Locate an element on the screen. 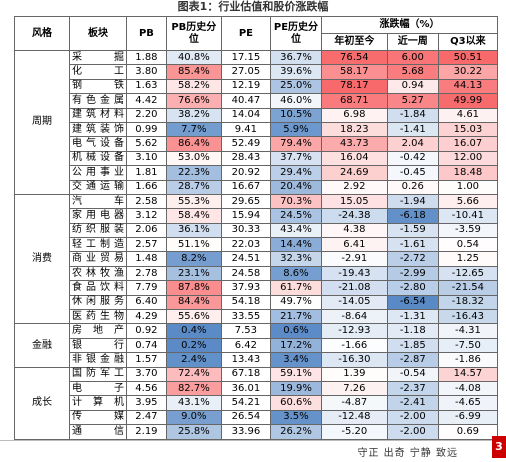  value-cell: -12.65 is located at coordinates (468, 273).